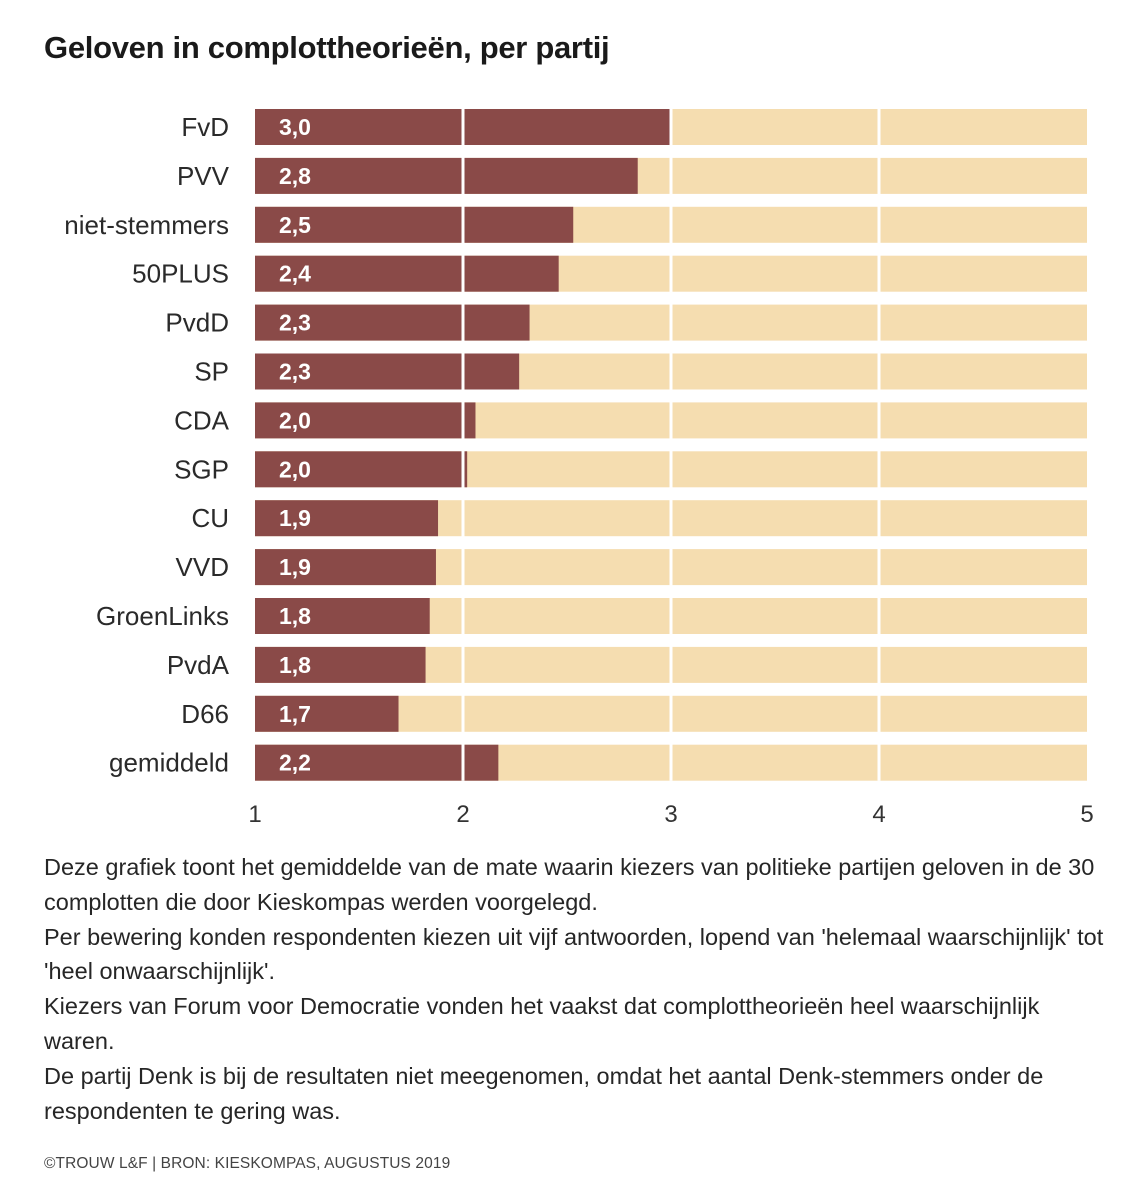 This screenshot has height=1200, width=1141. I want to click on value-label-fvd: 3,0, so click(295, 127).